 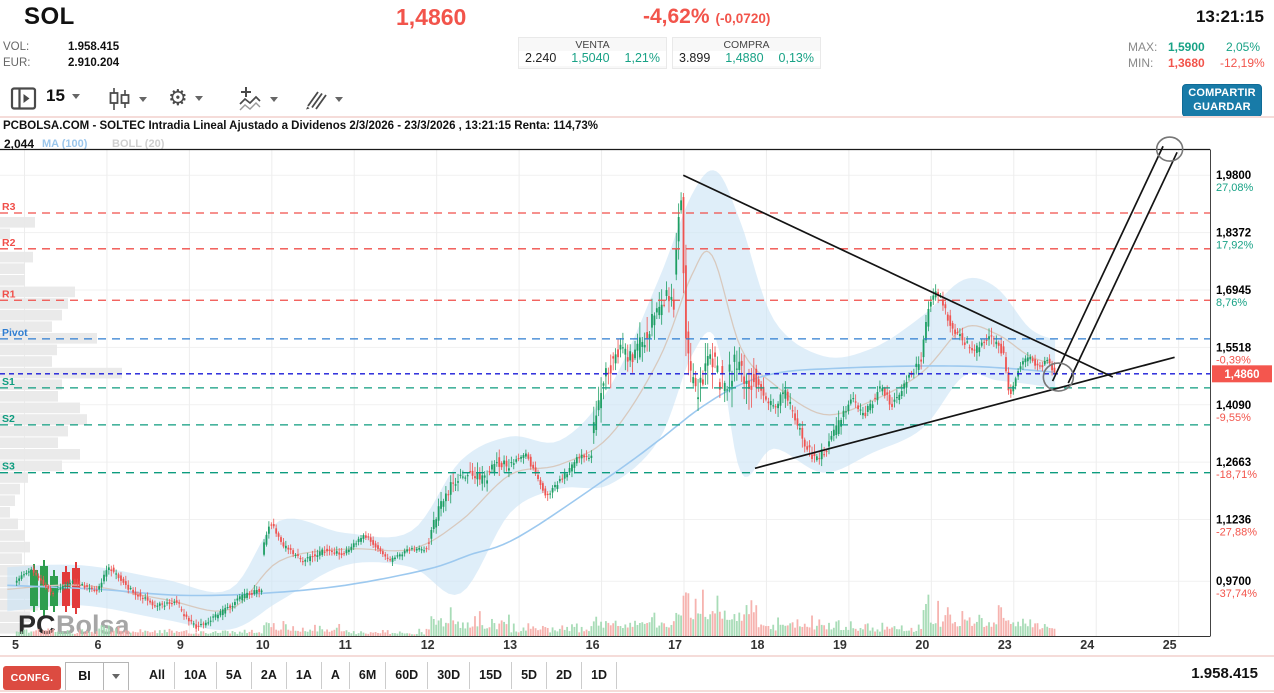 I want to click on toolbar-separator, so click(x=637, y=117).